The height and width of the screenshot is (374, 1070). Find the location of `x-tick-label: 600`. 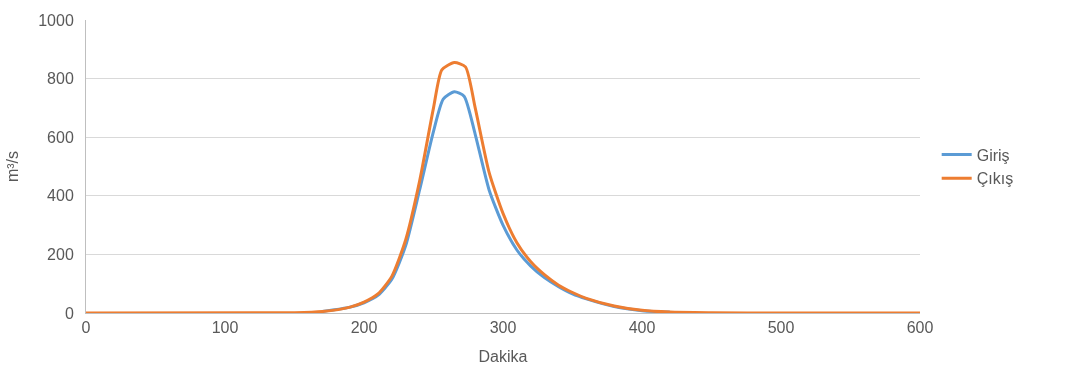

x-tick-label: 600 is located at coordinates (920, 328).